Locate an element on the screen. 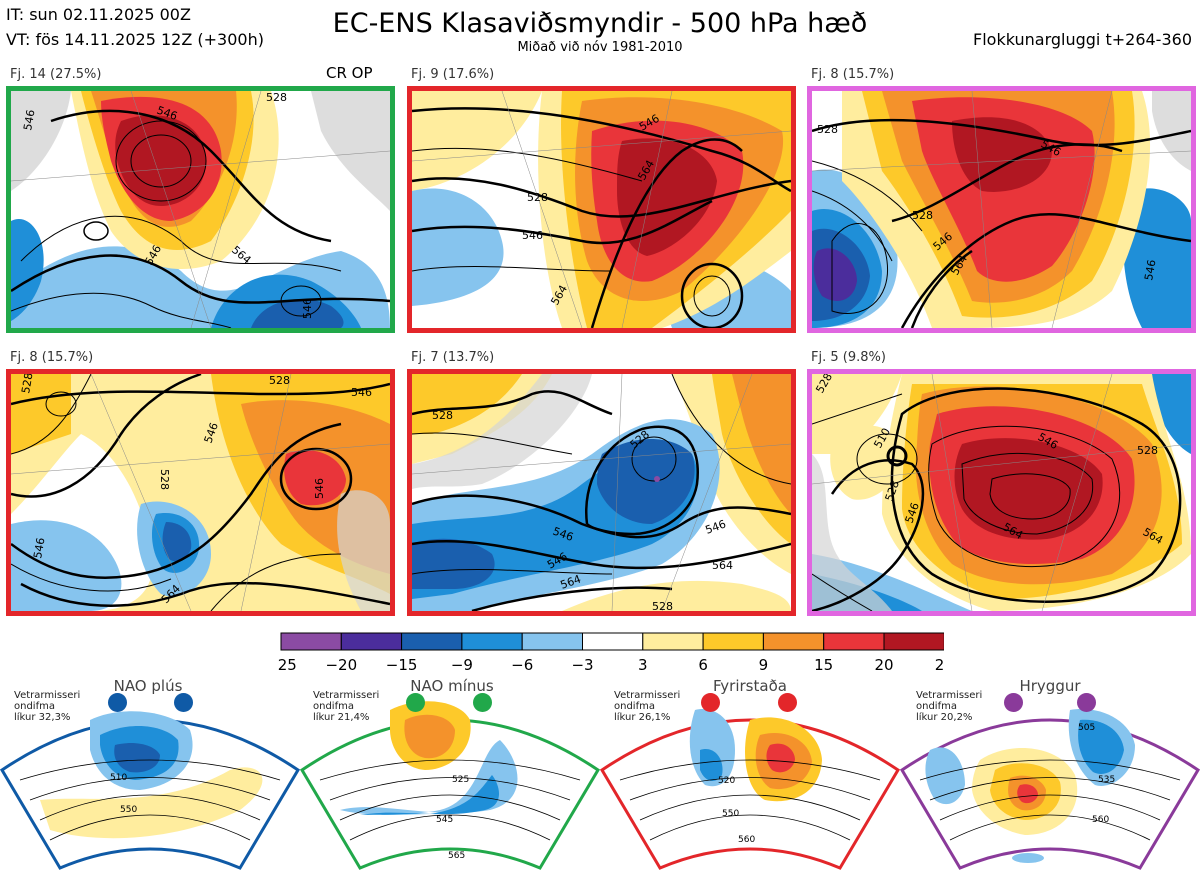  regime-contour-label: 520 is located at coordinates (726, 781).